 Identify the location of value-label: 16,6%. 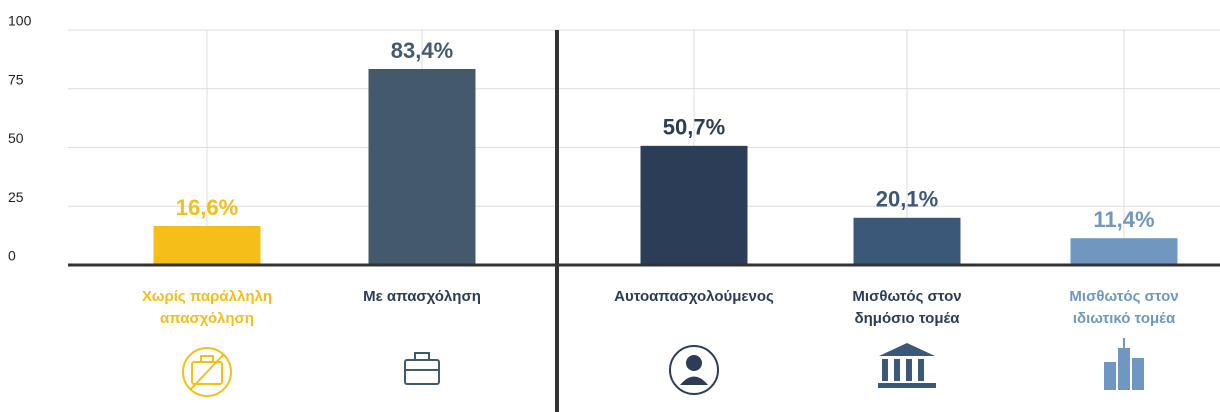
(207, 207).